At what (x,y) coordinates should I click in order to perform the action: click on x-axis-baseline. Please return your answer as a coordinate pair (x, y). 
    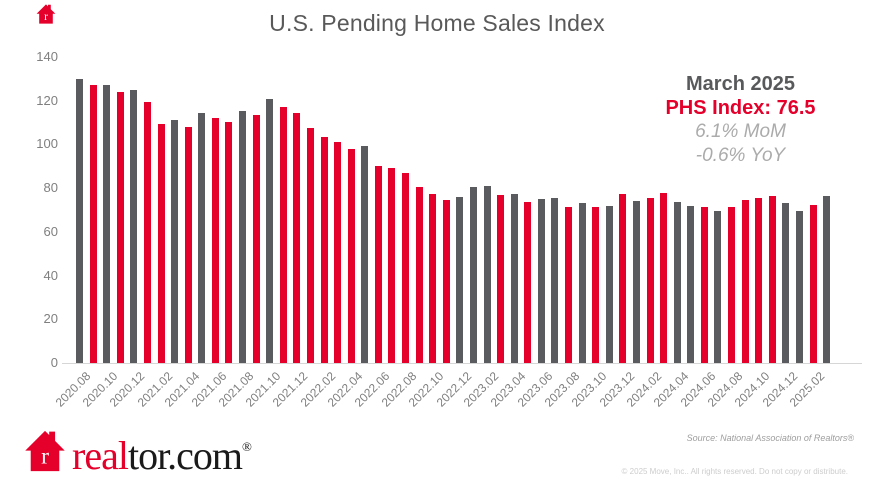
    Looking at the image, I should click on (462, 363).